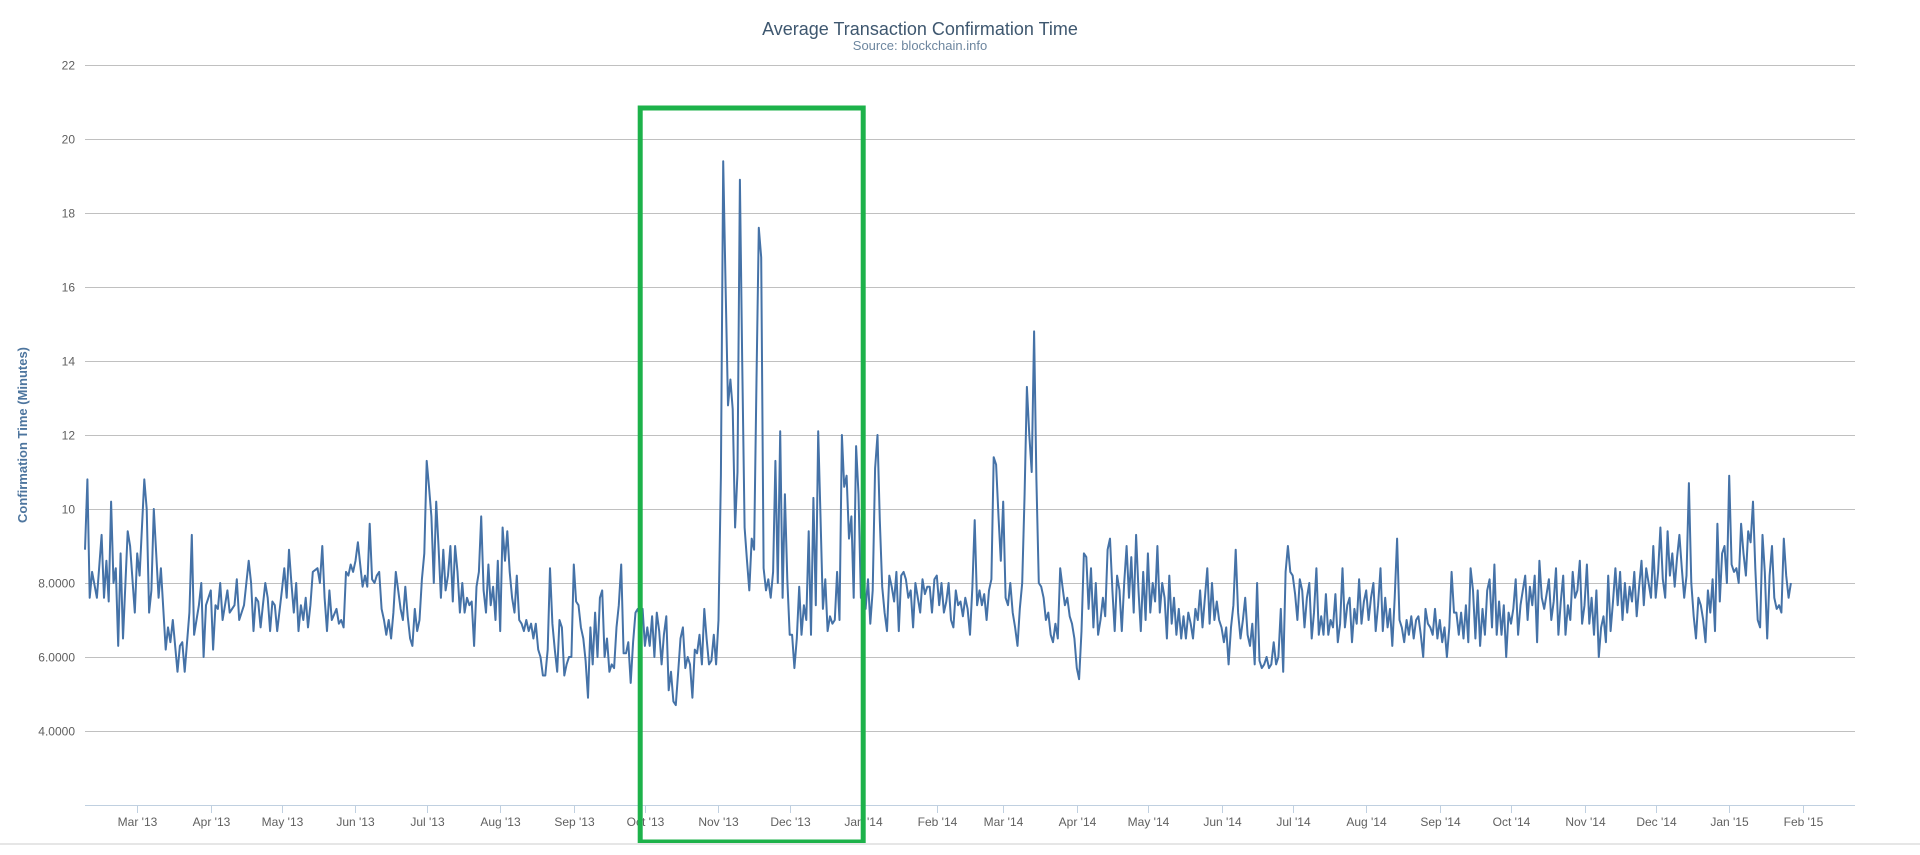  I want to click on x-tick-label: Jul '14, so click(1293, 822).